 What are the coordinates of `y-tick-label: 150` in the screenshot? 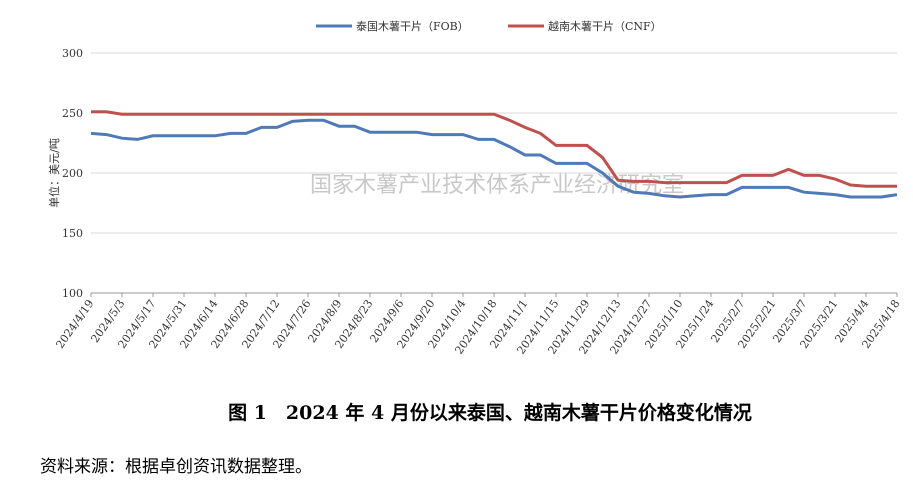 It's located at (72, 233).